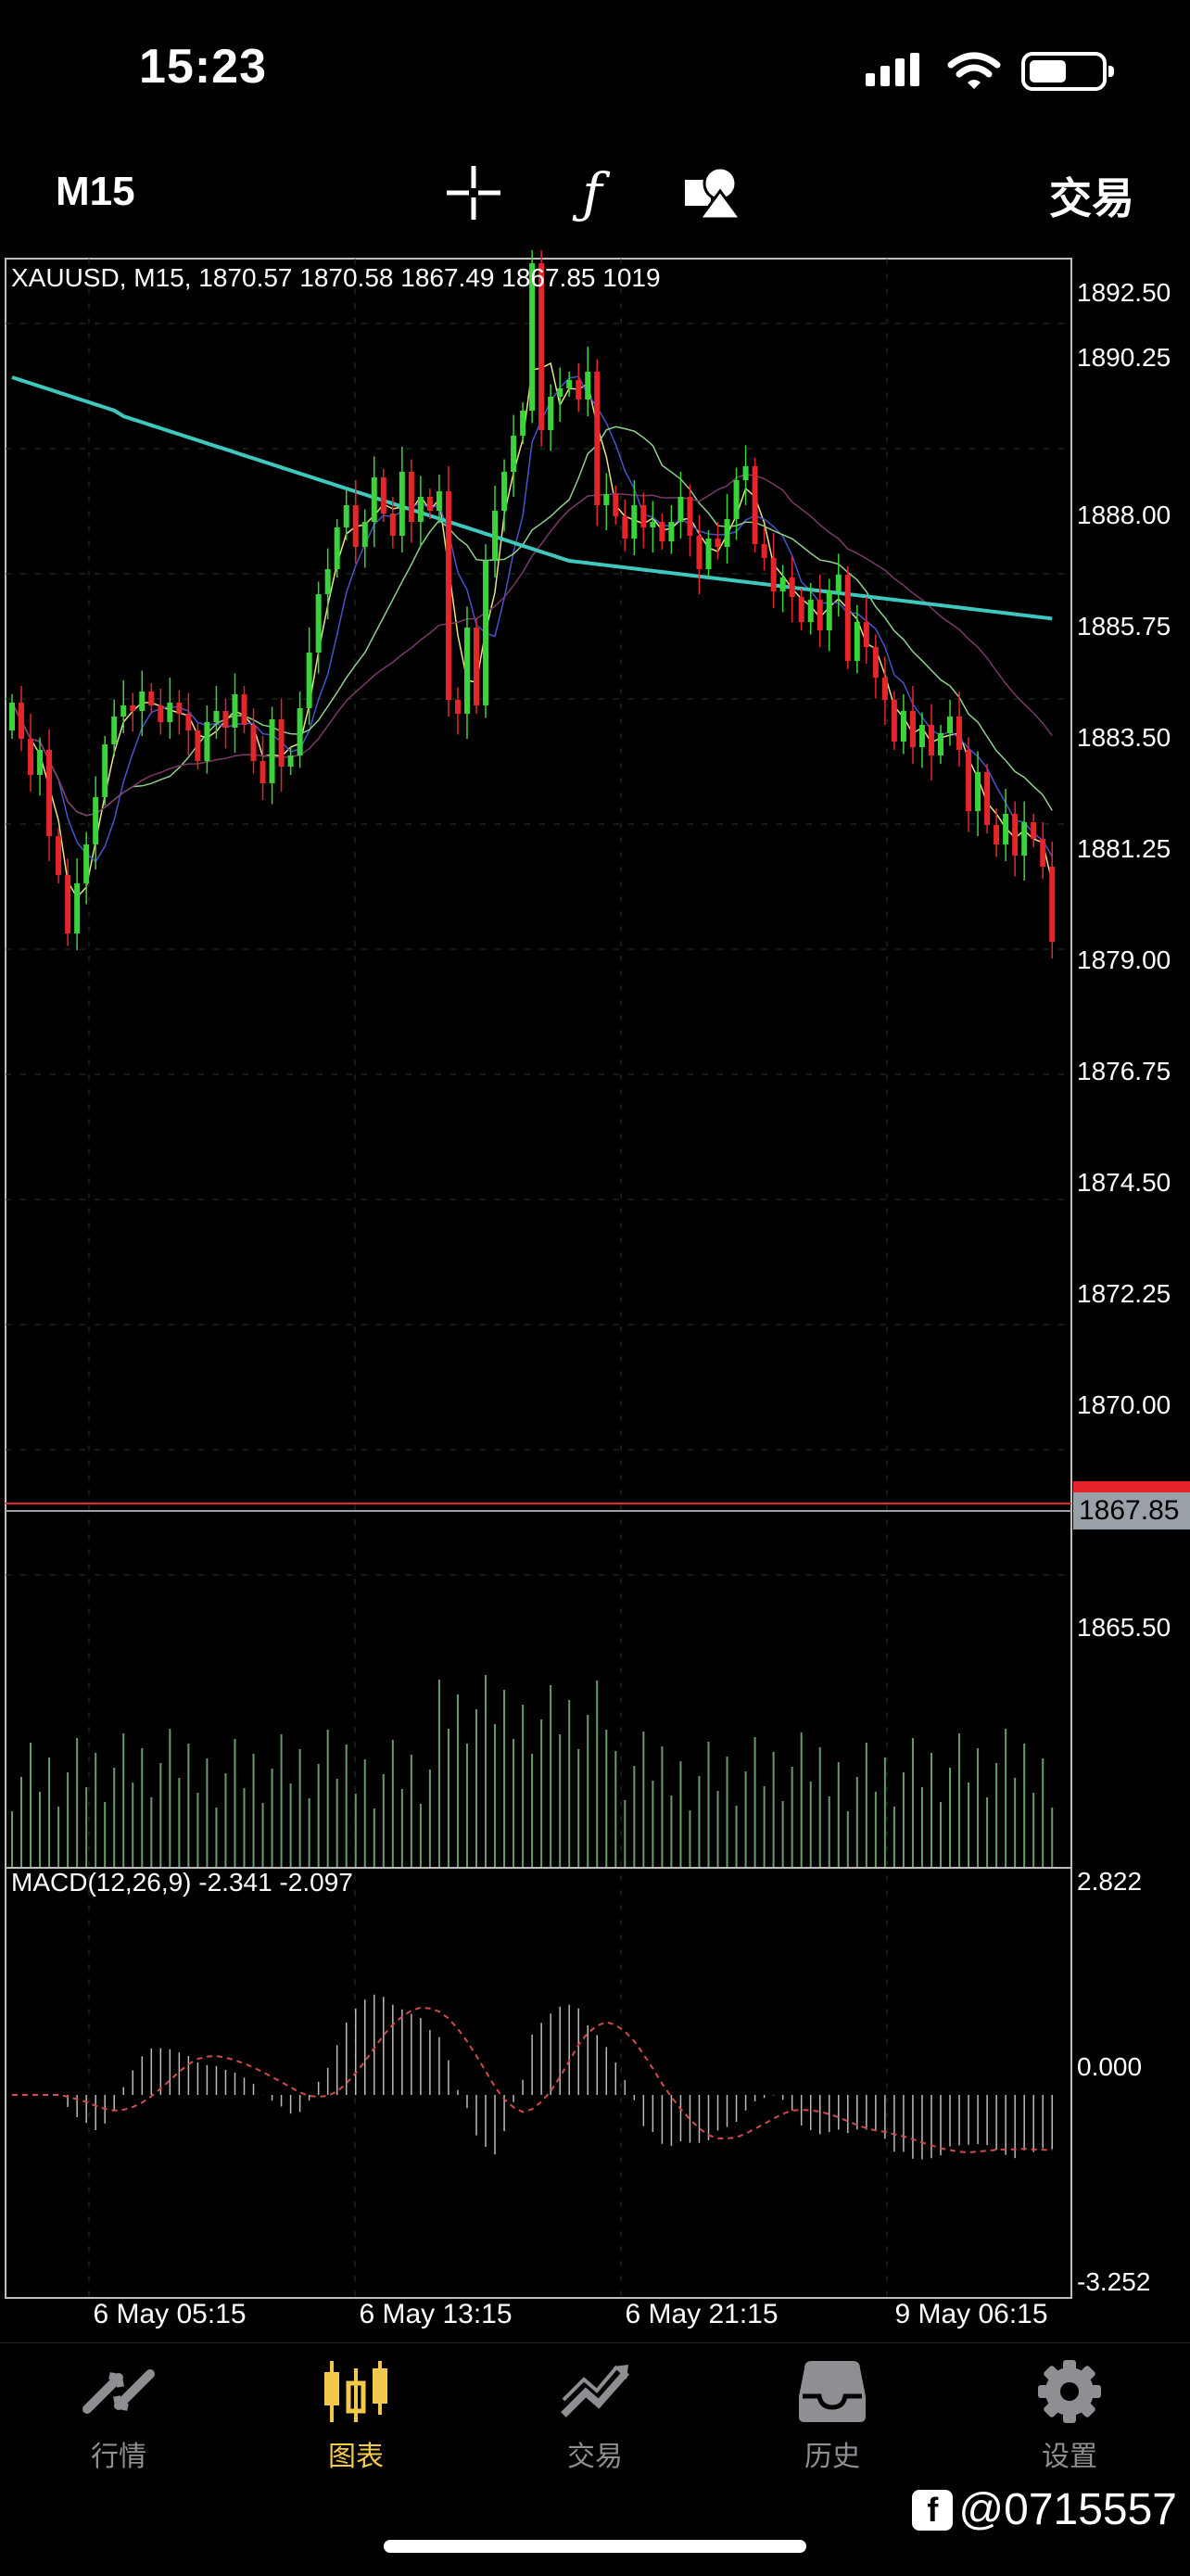  What do you see at coordinates (832, 2457) in the screenshot?
I see `tab-label: 历史` at bounding box center [832, 2457].